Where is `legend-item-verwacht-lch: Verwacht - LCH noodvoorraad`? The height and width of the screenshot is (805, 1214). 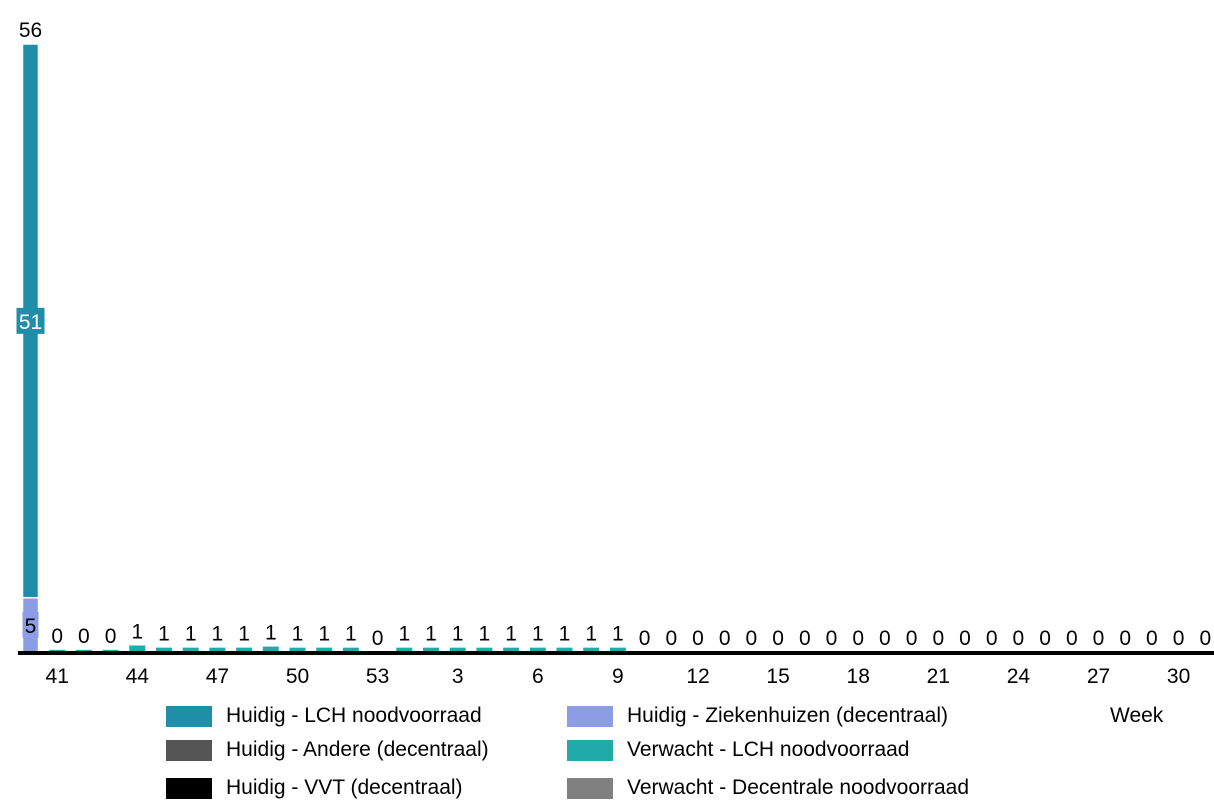
legend-item-verwacht-lch: Verwacht - LCH noodvoorraad is located at coordinates (738, 750).